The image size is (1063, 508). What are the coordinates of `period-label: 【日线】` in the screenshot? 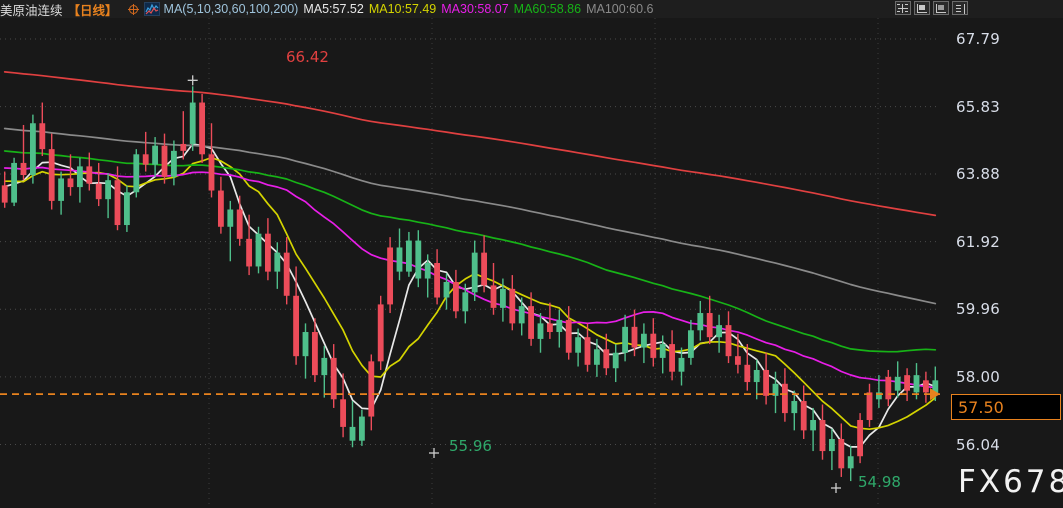 It's located at (92, 10).